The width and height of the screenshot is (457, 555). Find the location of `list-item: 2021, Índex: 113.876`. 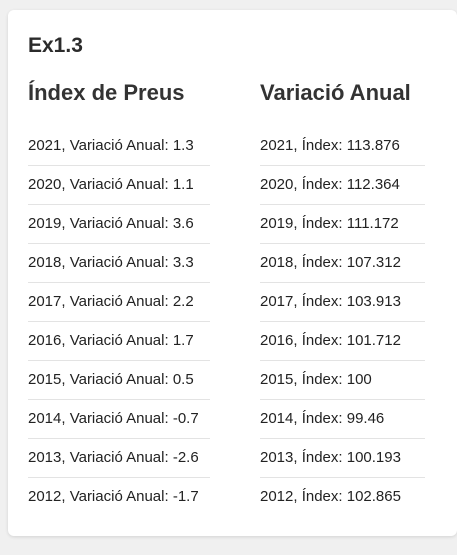

list-item: 2021, Índex: 113.876 is located at coordinates (342, 146).